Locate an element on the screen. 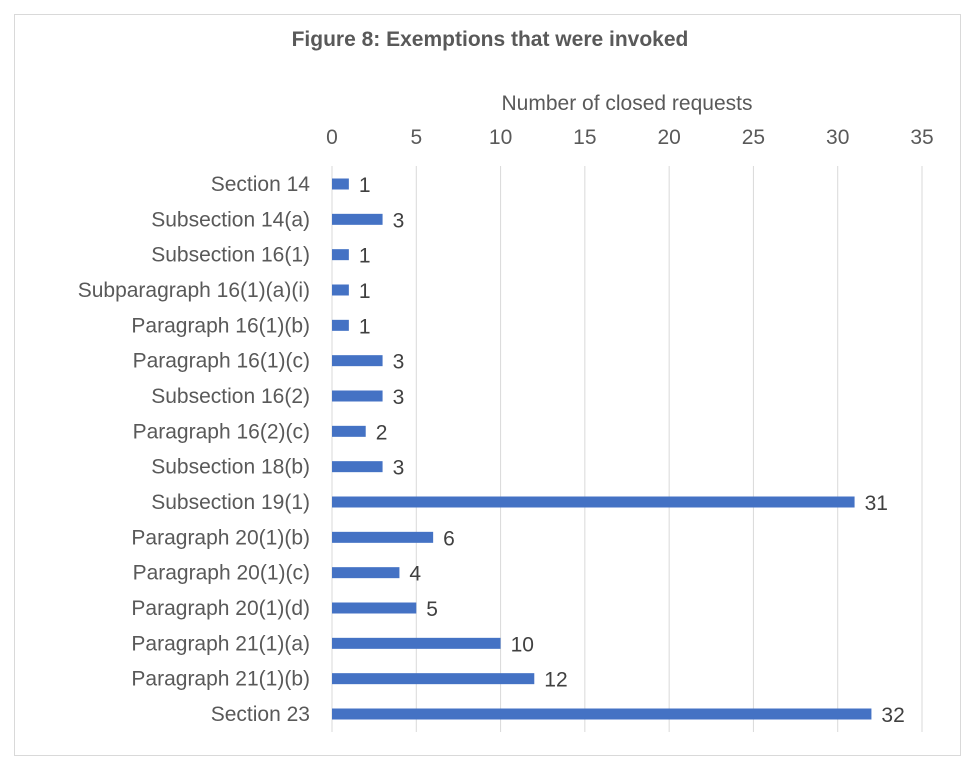 This screenshot has height=764, width=979. category-label: Paragraph 20(1)(b) is located at coordinates (220, 537).